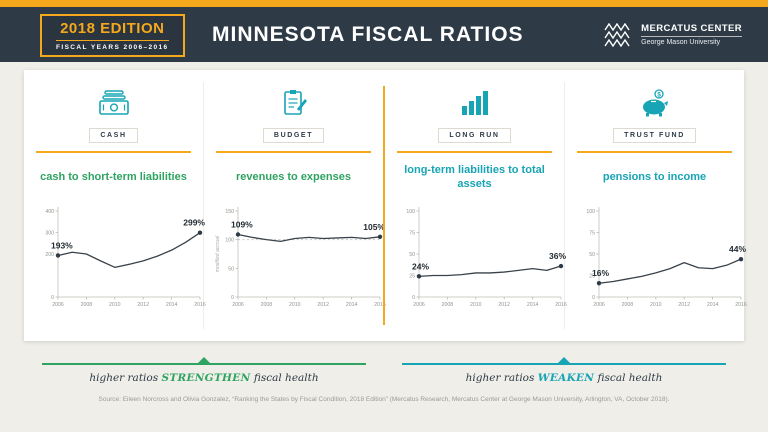 The width and height of the screenshot is (768, 432). I want to click on svg-text: 200, so click(49, 255).